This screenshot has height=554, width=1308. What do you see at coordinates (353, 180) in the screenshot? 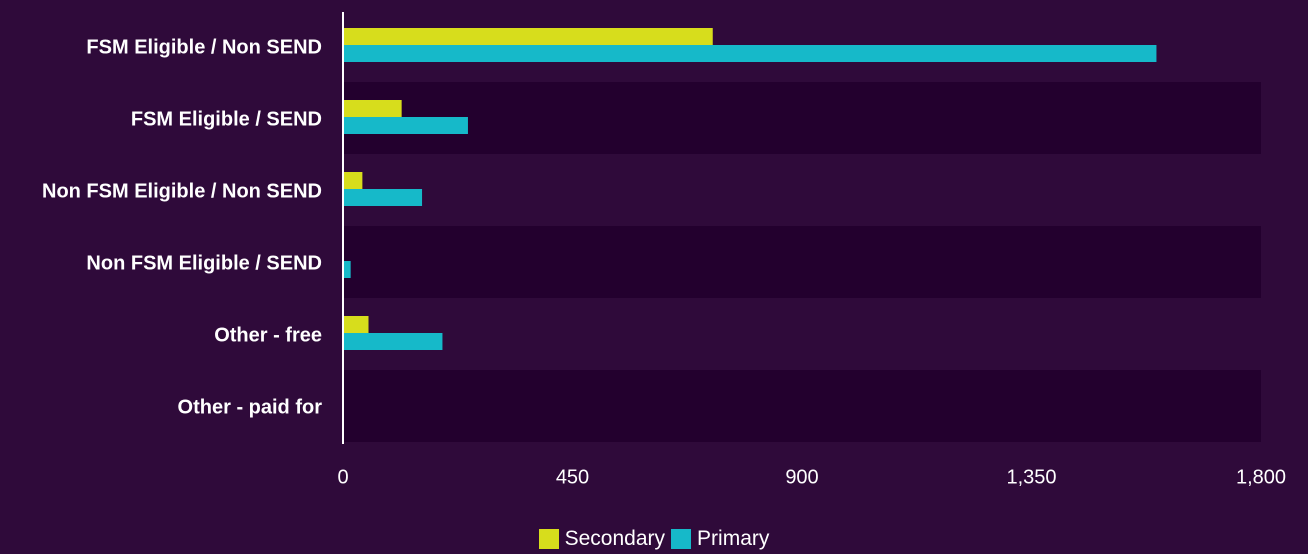
I see `bar-secondary-non-fsm-eligible-non-send` at bounding box center [353, 180].